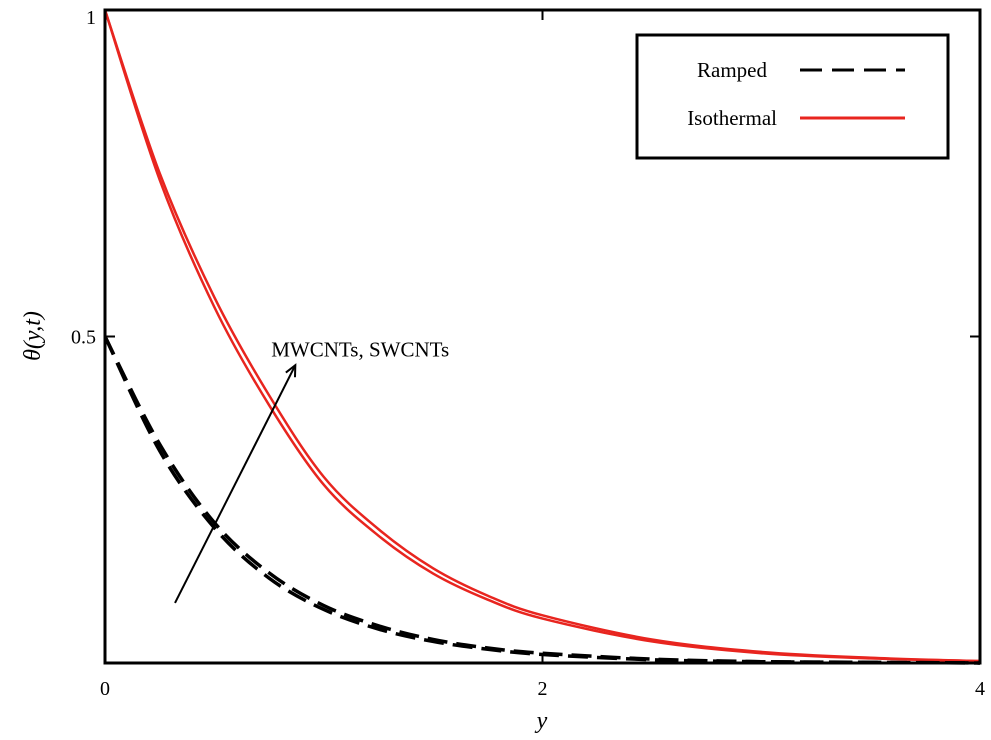 The image size is (991, 740). Describe the element at coordinates (360, 350) in the screenshot. I see `annotation-text: MWCNTs, SWCNTs` at that location.